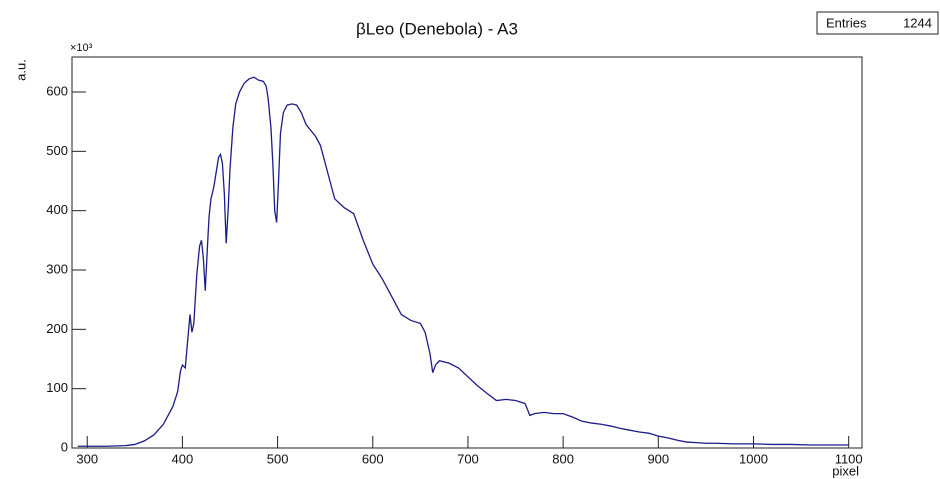 Image resolution: width=940 pixels, height=479 pixels. I want to click on y-axis-label: a.u., so click(20, 70).